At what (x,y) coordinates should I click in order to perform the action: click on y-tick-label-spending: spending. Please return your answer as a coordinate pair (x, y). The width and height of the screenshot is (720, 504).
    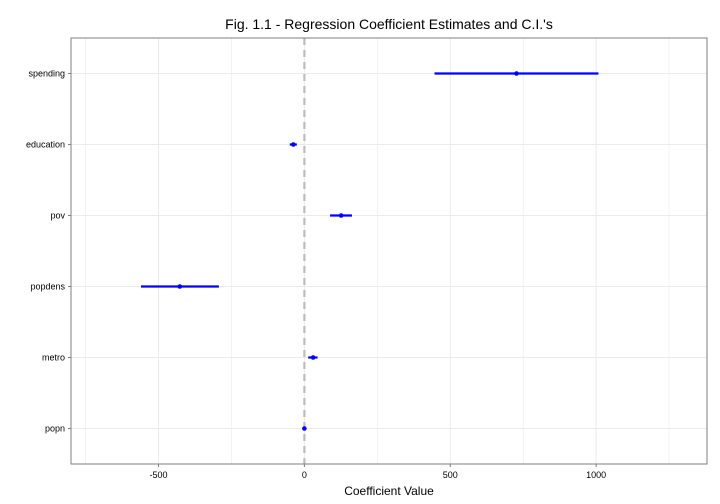
    Looking at the image, I should click on (46, 74).